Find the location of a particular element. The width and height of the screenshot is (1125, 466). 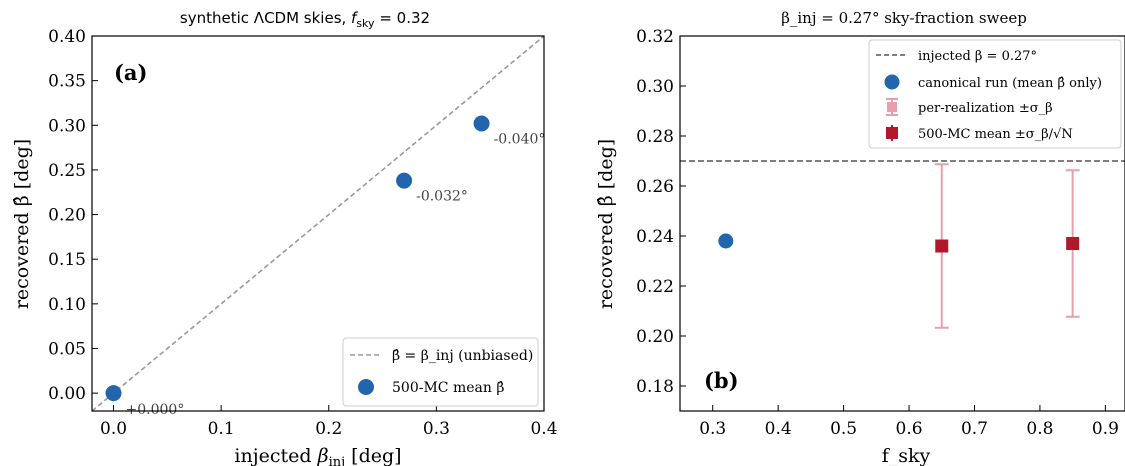

legend-mc-mean-label: 500-MC mean β̂ is located at coordinates (448, 388).